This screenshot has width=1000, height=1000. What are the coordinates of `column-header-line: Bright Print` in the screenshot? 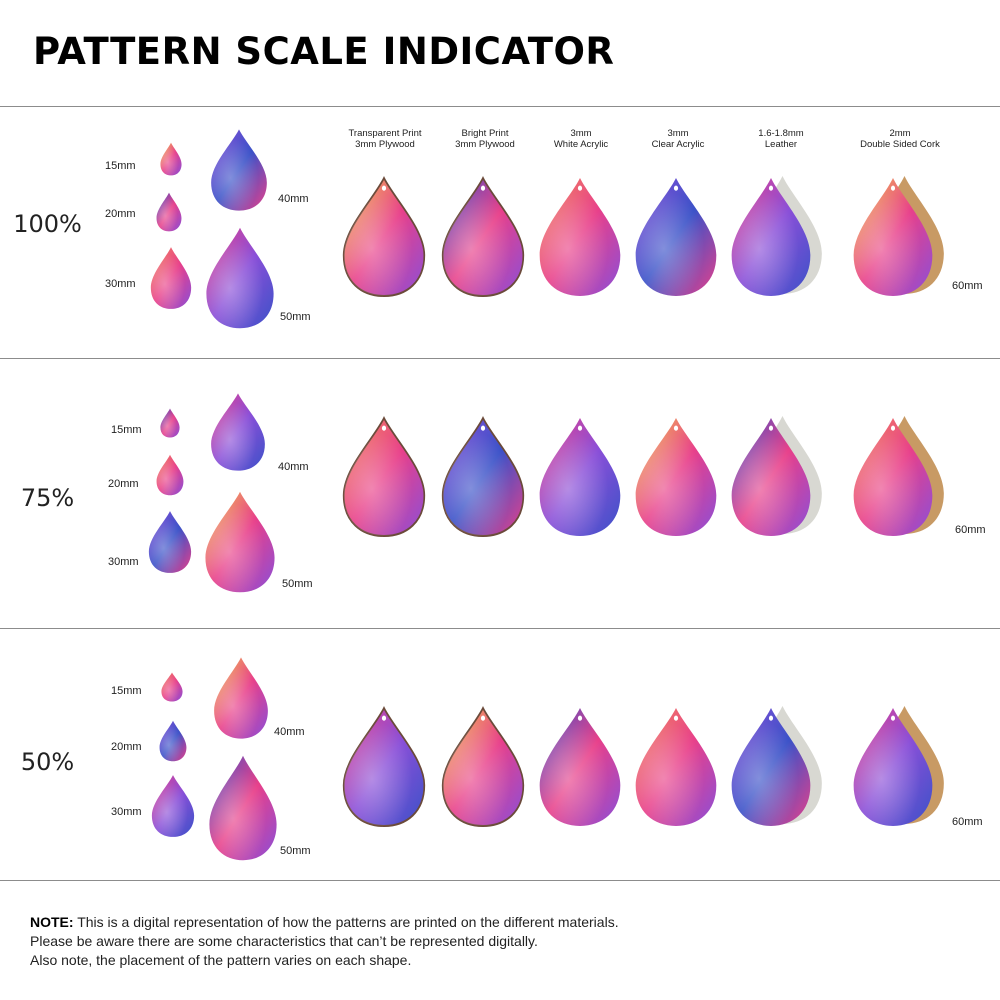 It's located at (485, 133).